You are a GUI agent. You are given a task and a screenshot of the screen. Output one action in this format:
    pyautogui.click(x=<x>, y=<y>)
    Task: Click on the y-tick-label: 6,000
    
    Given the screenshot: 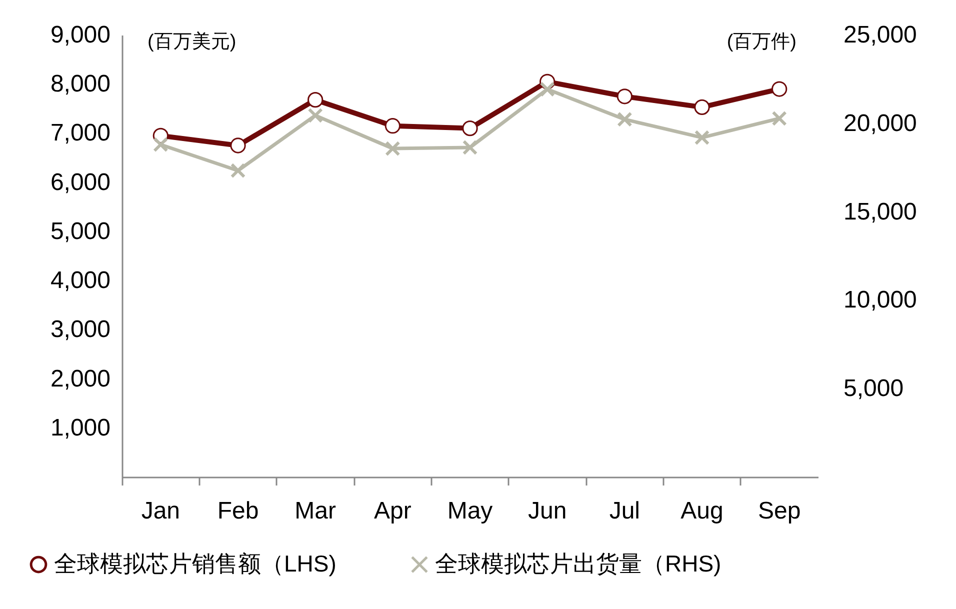 What is the action you would take?
    pyautogui.click(x=80, y=182)
    